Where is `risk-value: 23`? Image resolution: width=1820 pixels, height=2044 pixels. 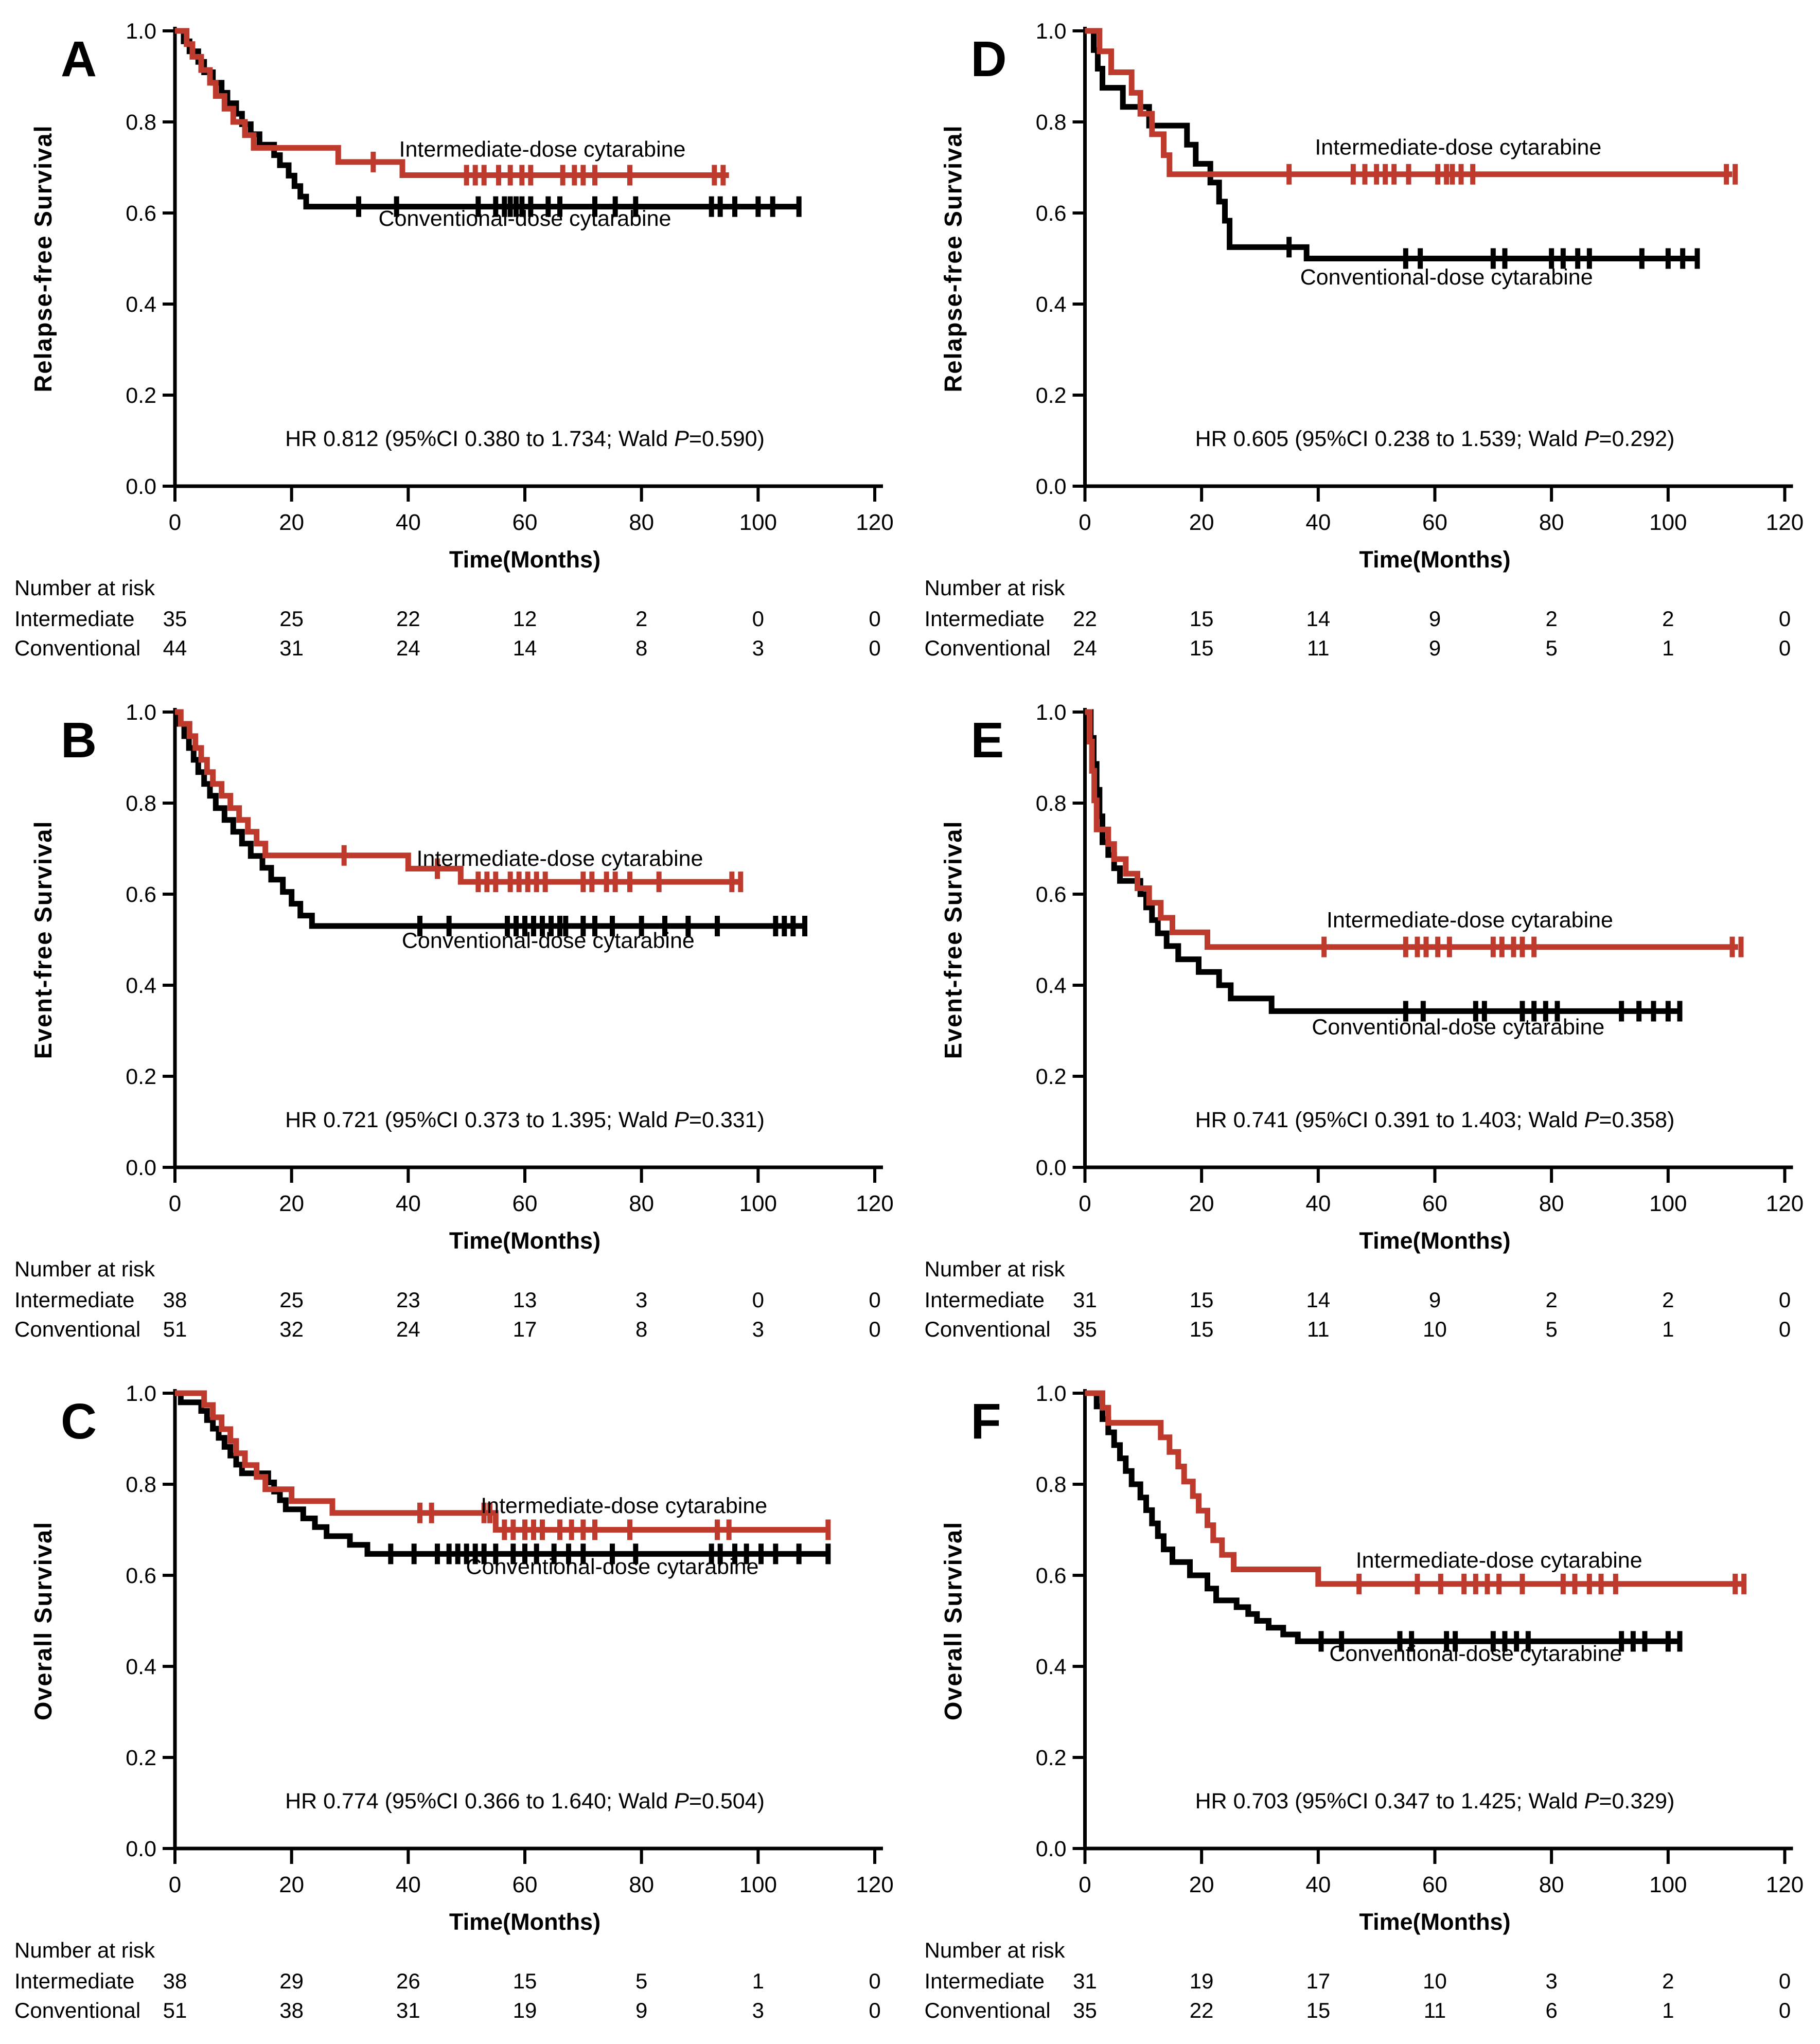
risk-value: 23 is located at coordinates (408, 1300).